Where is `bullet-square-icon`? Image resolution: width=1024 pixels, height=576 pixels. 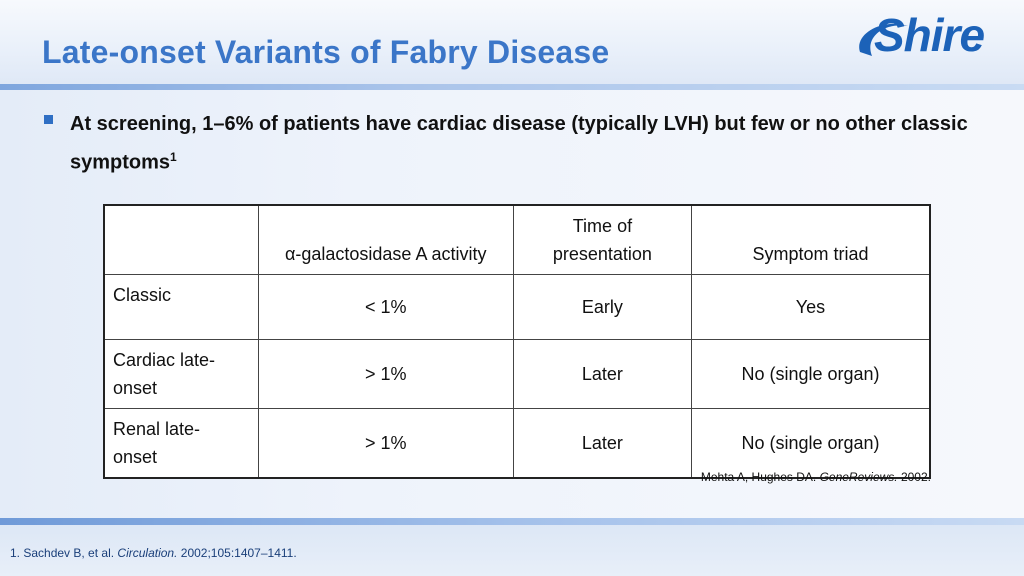
bullet-square-icon is located at coordinates (48, 119).